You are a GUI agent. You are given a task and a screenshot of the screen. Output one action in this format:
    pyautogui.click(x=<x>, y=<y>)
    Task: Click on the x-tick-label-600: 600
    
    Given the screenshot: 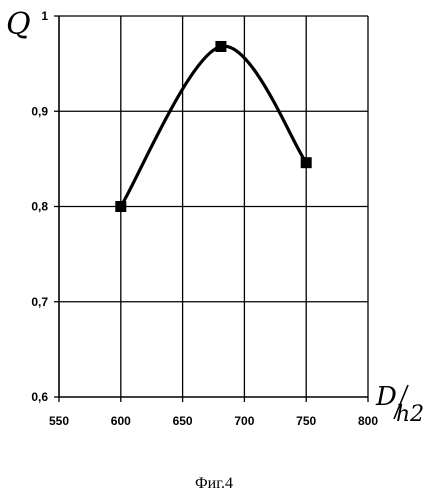 What is the action you would take?
    pyautogui.click(x=121, y=421)
    